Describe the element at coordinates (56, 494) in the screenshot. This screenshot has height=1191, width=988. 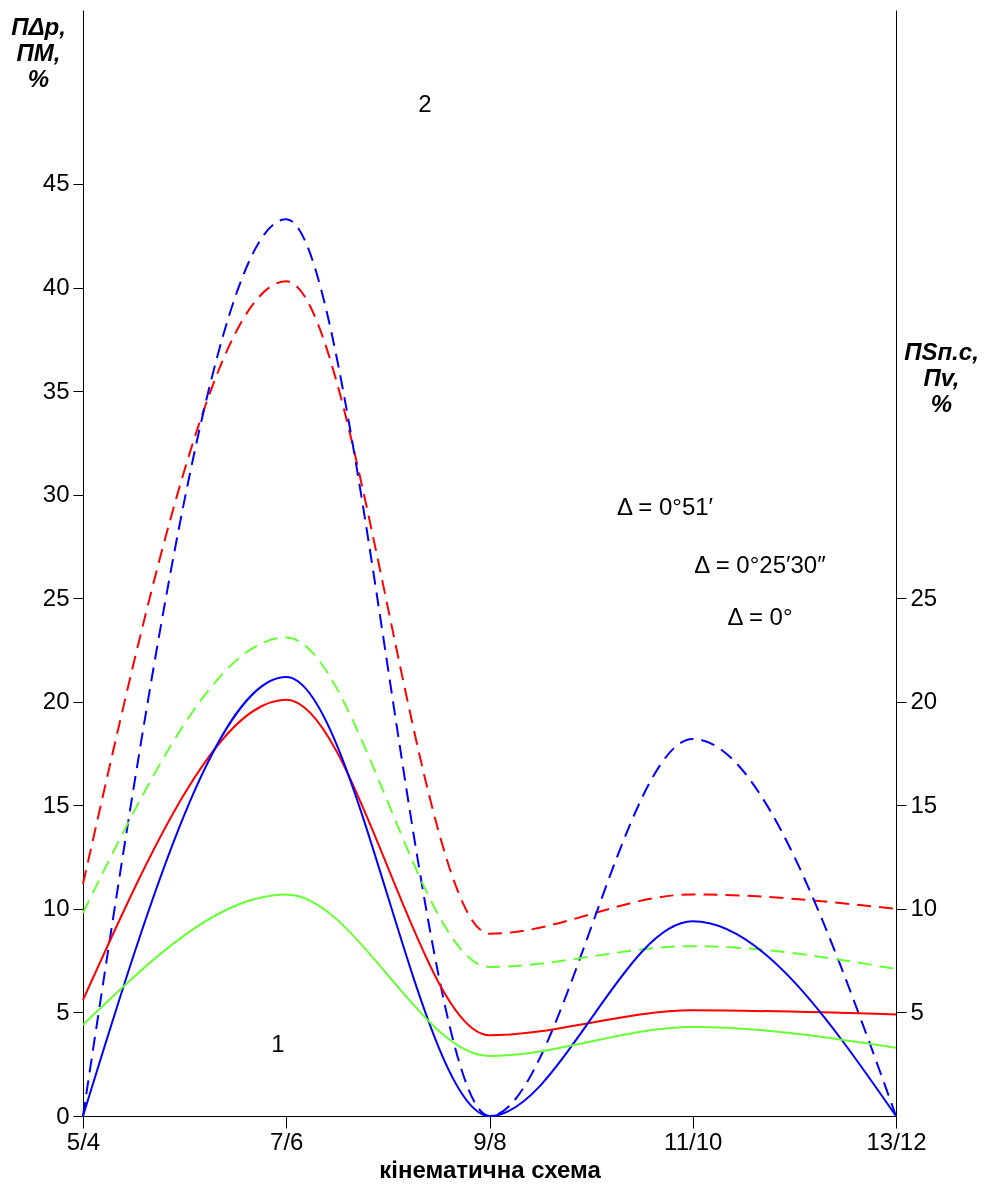
I see `y-tick-label: 30` at that location.